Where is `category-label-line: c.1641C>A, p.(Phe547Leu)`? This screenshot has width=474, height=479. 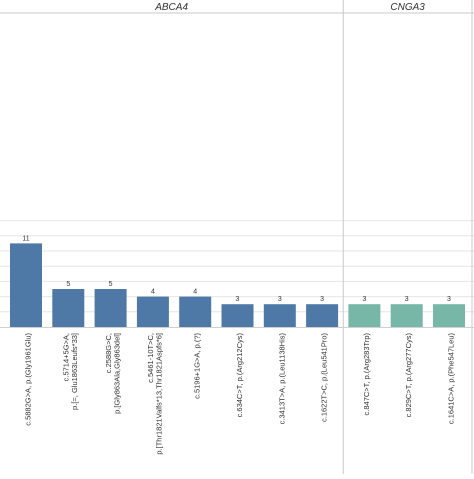 category-label-line: c.1641C>A, p.(Phe547Leu) is located at coordinates (451, 379).